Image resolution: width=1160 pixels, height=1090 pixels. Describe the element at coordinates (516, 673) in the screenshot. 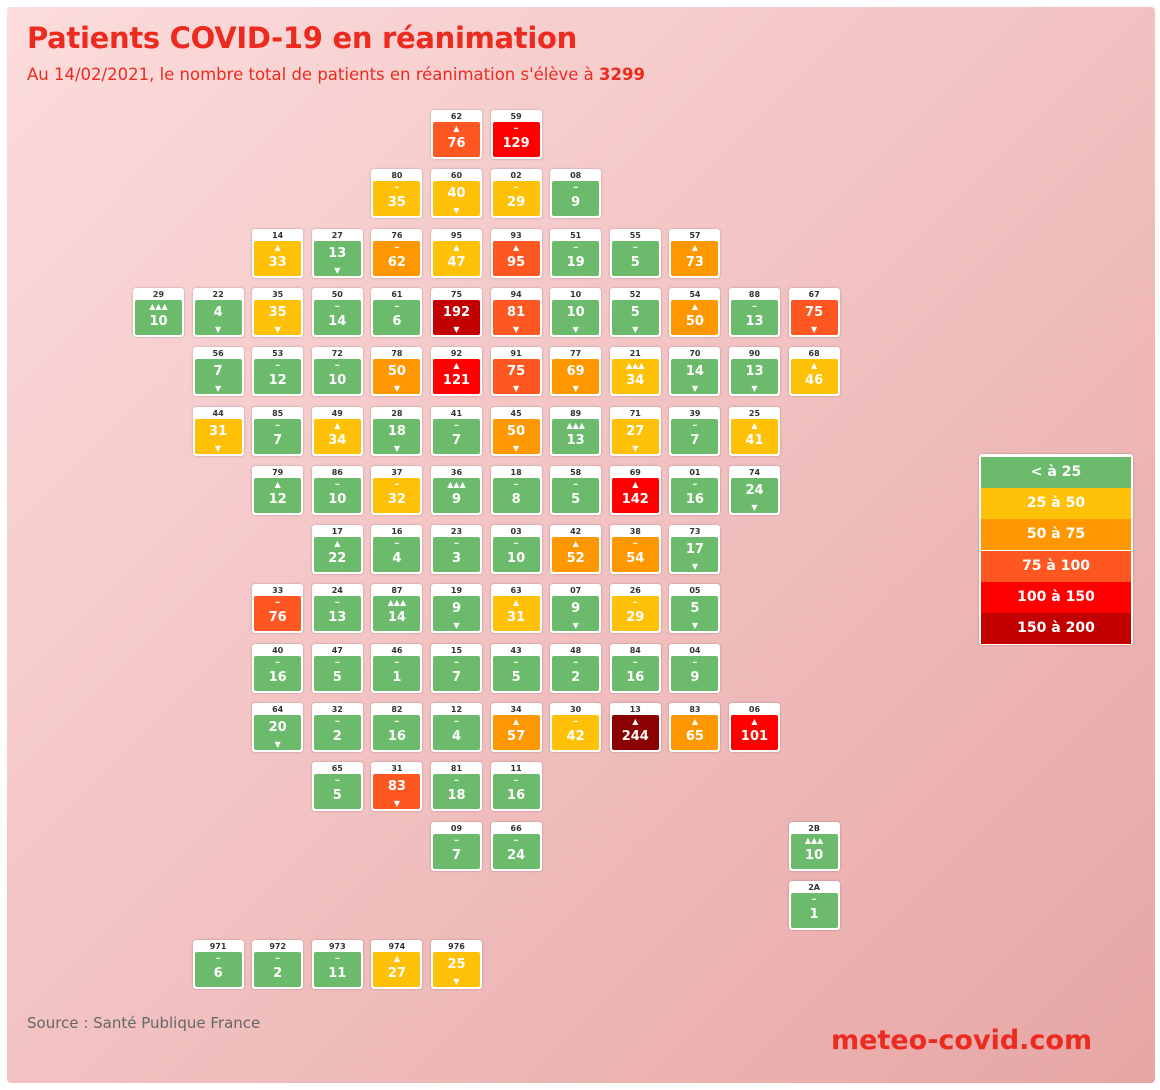

I see `value-box: –5` at that location.